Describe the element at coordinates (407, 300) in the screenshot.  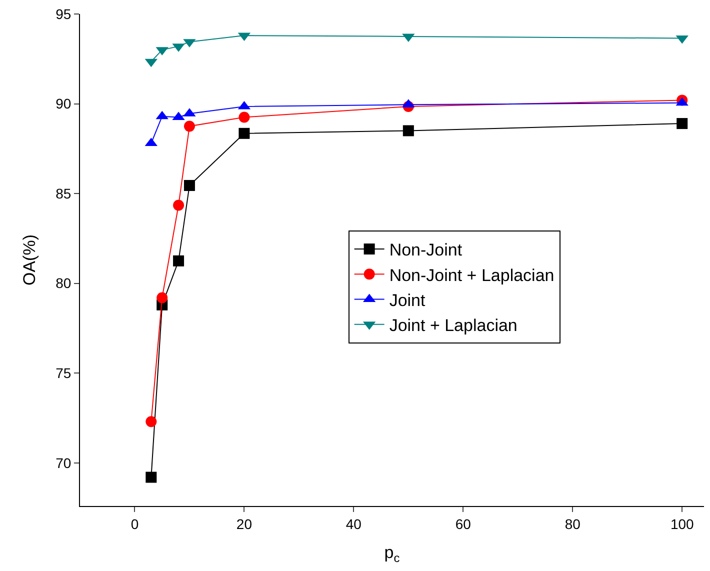
I see `legend-label: Joint` at that location.